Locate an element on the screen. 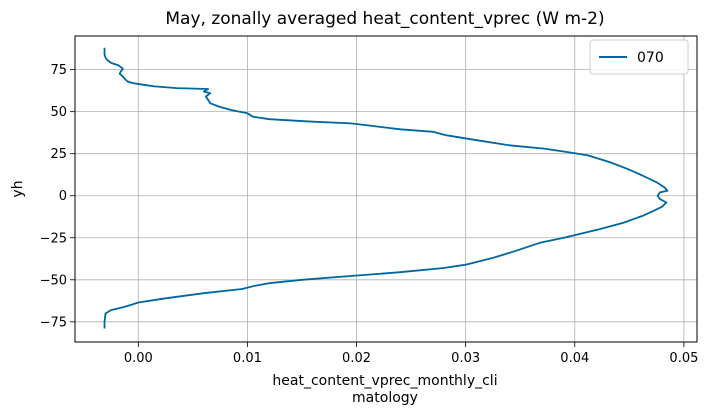 The width and height of the screenshot is (708, 415). x-tick-label: 0.03 is located at coordinates (465, 358).